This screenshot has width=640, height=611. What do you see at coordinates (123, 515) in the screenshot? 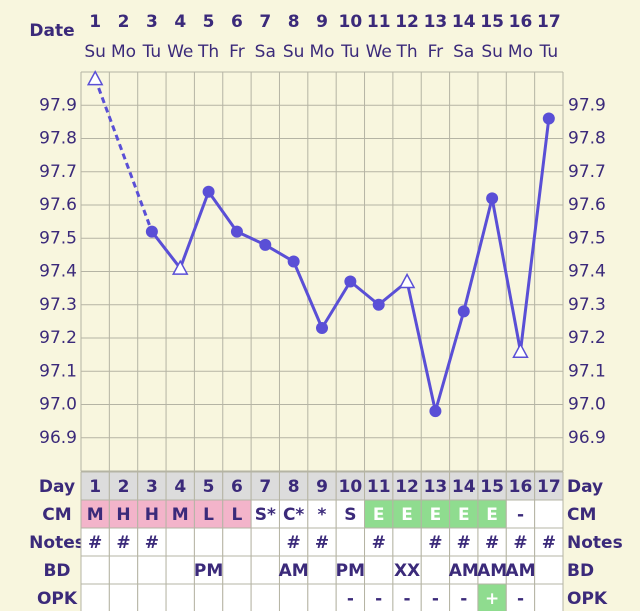
I see `cell-text: H` at bounding box center [123, 515].